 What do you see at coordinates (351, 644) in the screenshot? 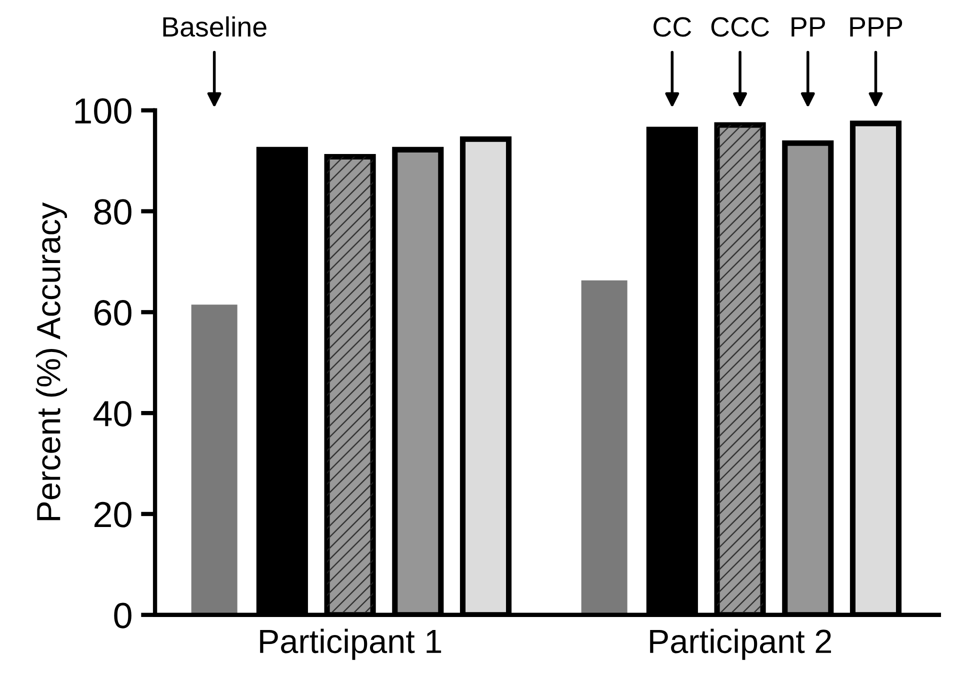
I see `x-tick-label: Participant 1` at bounding box center [351, 644].